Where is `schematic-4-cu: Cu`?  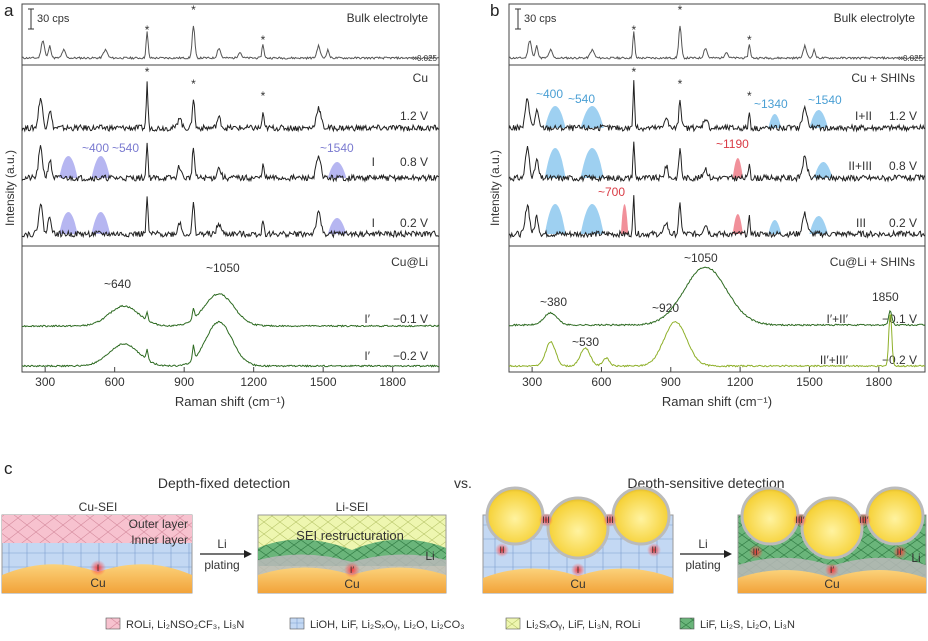
schematic-4-cu: Cu is located at coordinates (831, 584).